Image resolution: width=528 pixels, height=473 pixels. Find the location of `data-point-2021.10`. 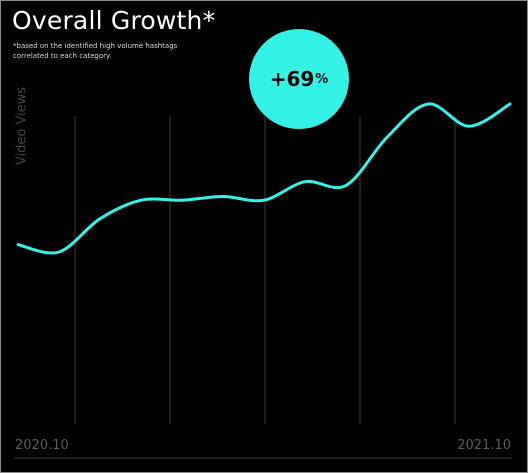

data-point-2021.10 is located at coordinates (510, 104).